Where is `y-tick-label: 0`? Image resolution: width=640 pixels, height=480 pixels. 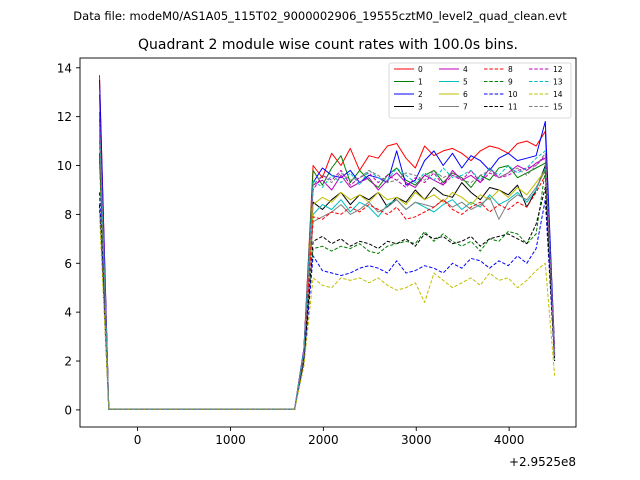
y-tick-label: 0 is located at coordinates (68, 410).